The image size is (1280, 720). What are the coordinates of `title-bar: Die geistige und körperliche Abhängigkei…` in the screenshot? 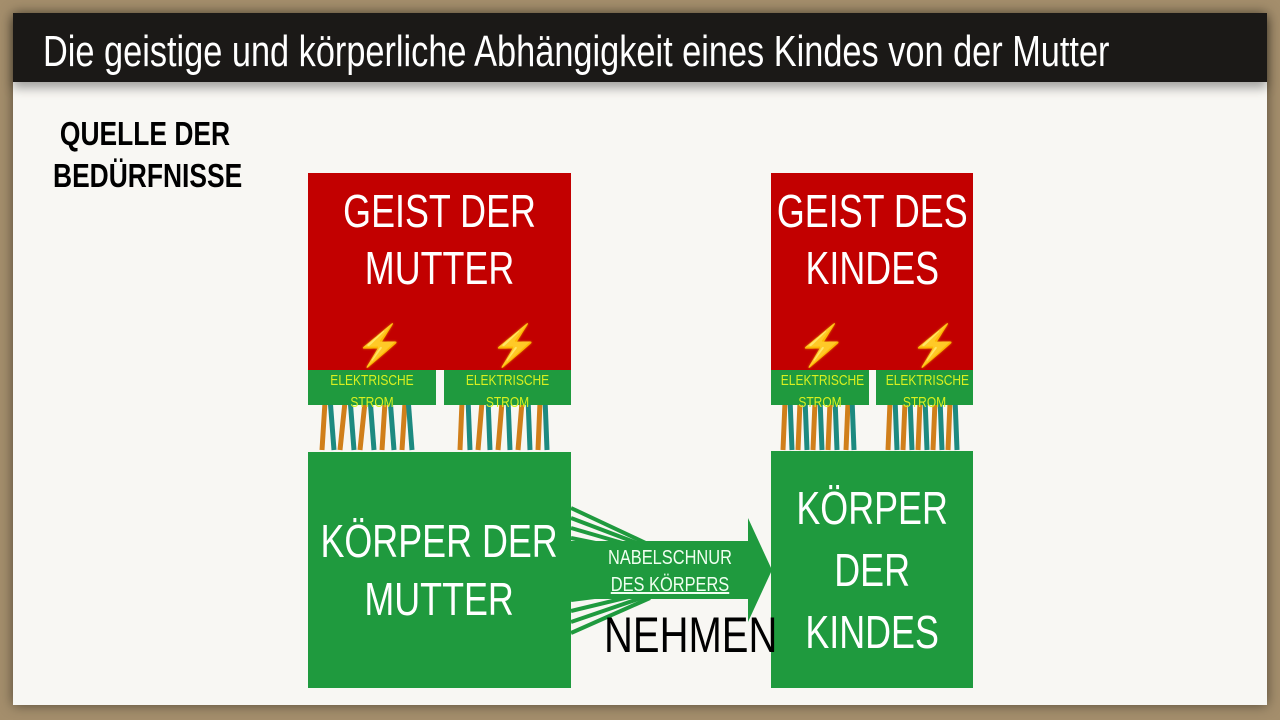 It's located at (640, 47).